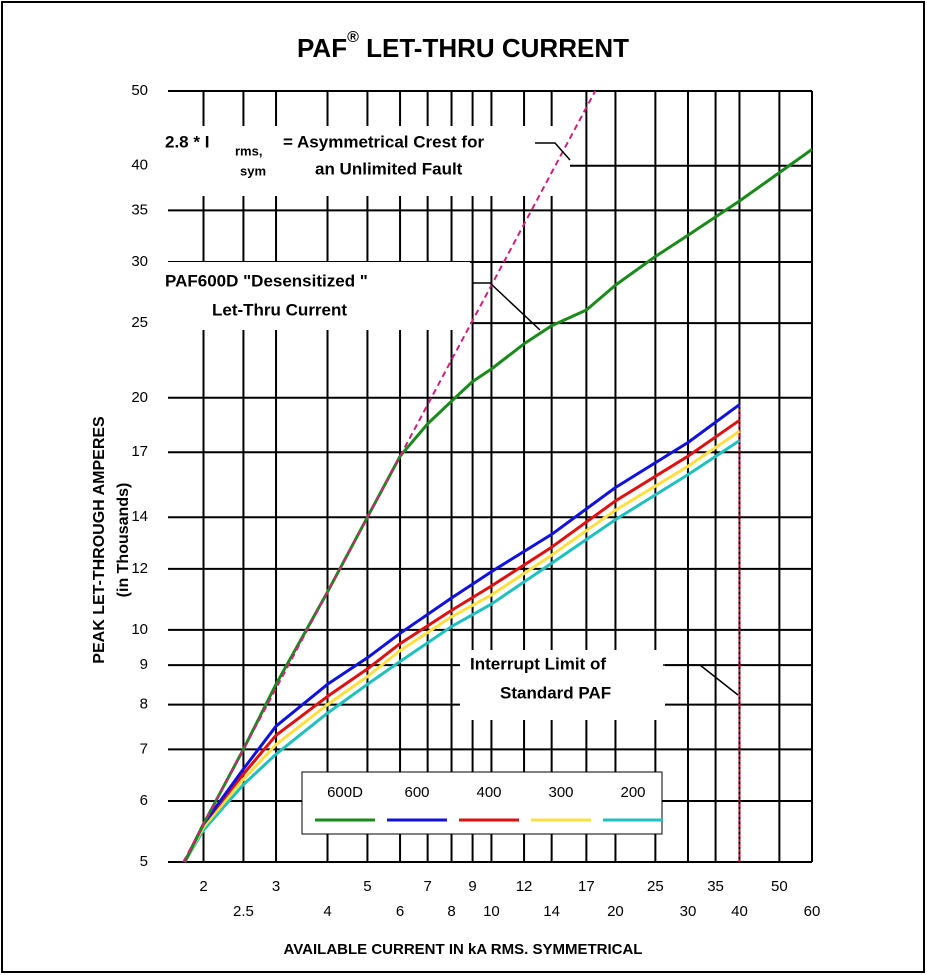  I want to click on legend-label: 400, so click(488, 792).